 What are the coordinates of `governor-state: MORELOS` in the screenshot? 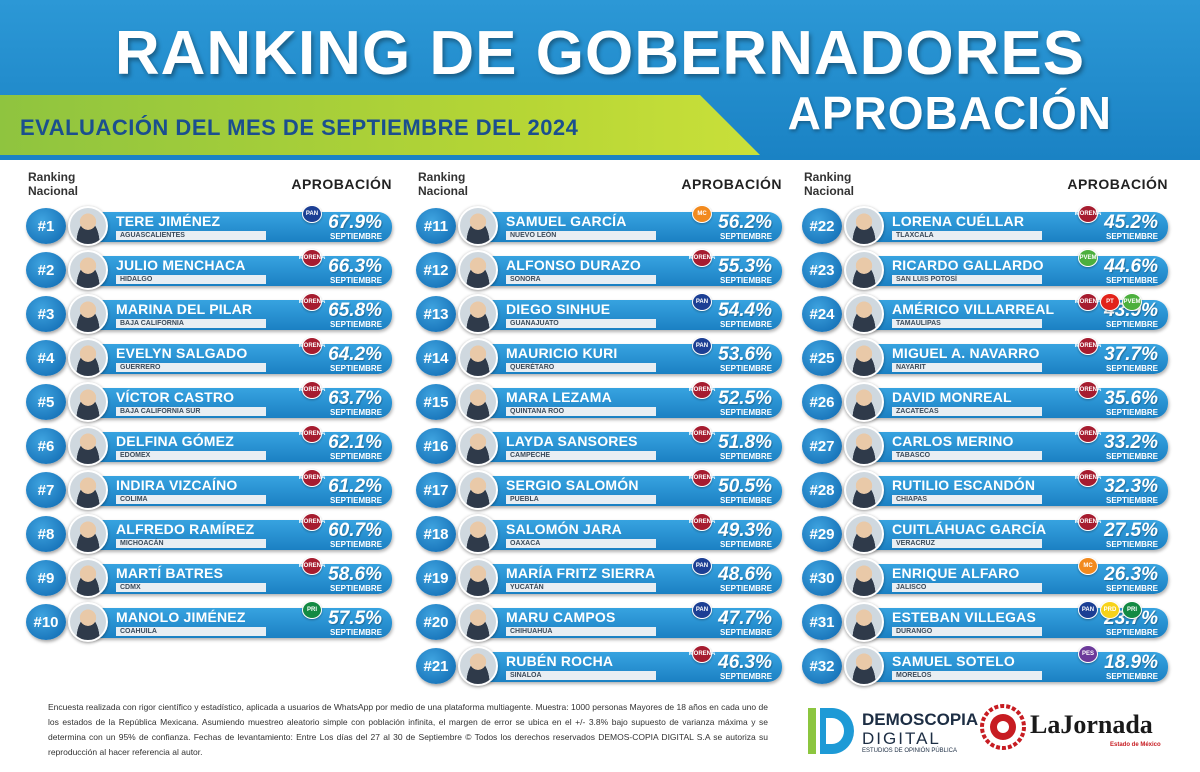 It's located at (967, 675).